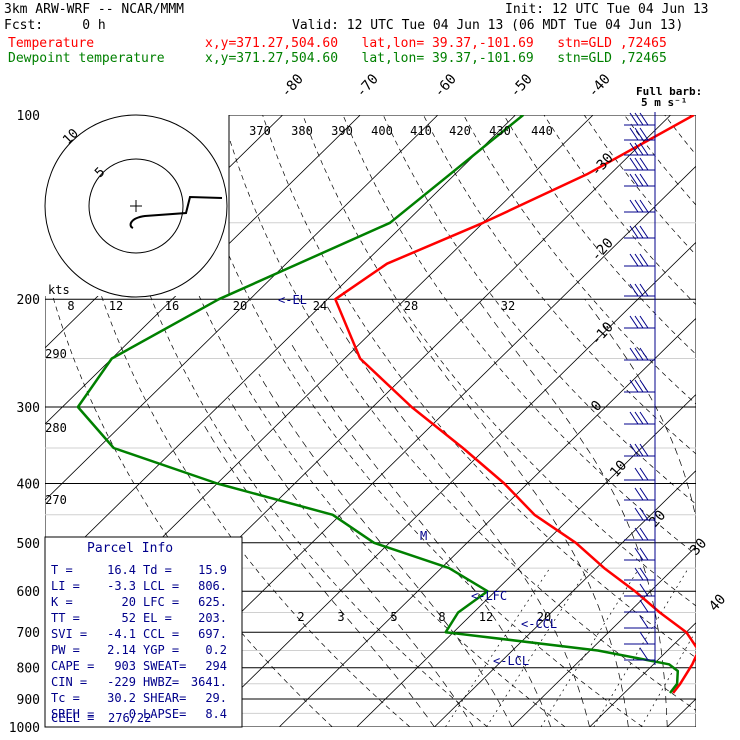  Describe the element at coordinates (69, 634) in the screenshot. I see `parcel-key: SVI =` at that location.